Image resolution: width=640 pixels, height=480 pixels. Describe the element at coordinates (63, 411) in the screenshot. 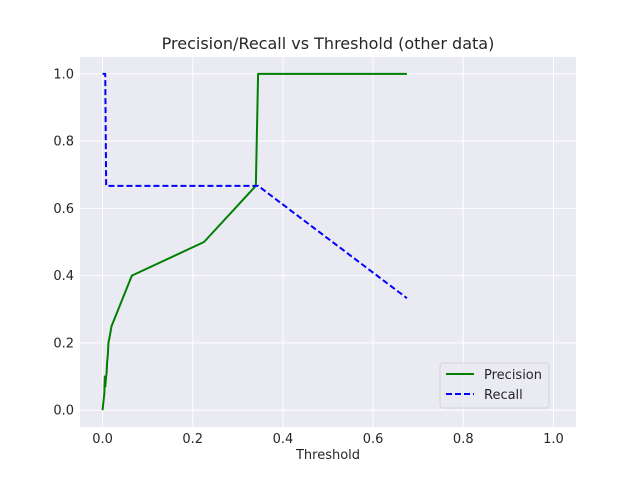

I see `y-tick-label: 0.0` at that location.